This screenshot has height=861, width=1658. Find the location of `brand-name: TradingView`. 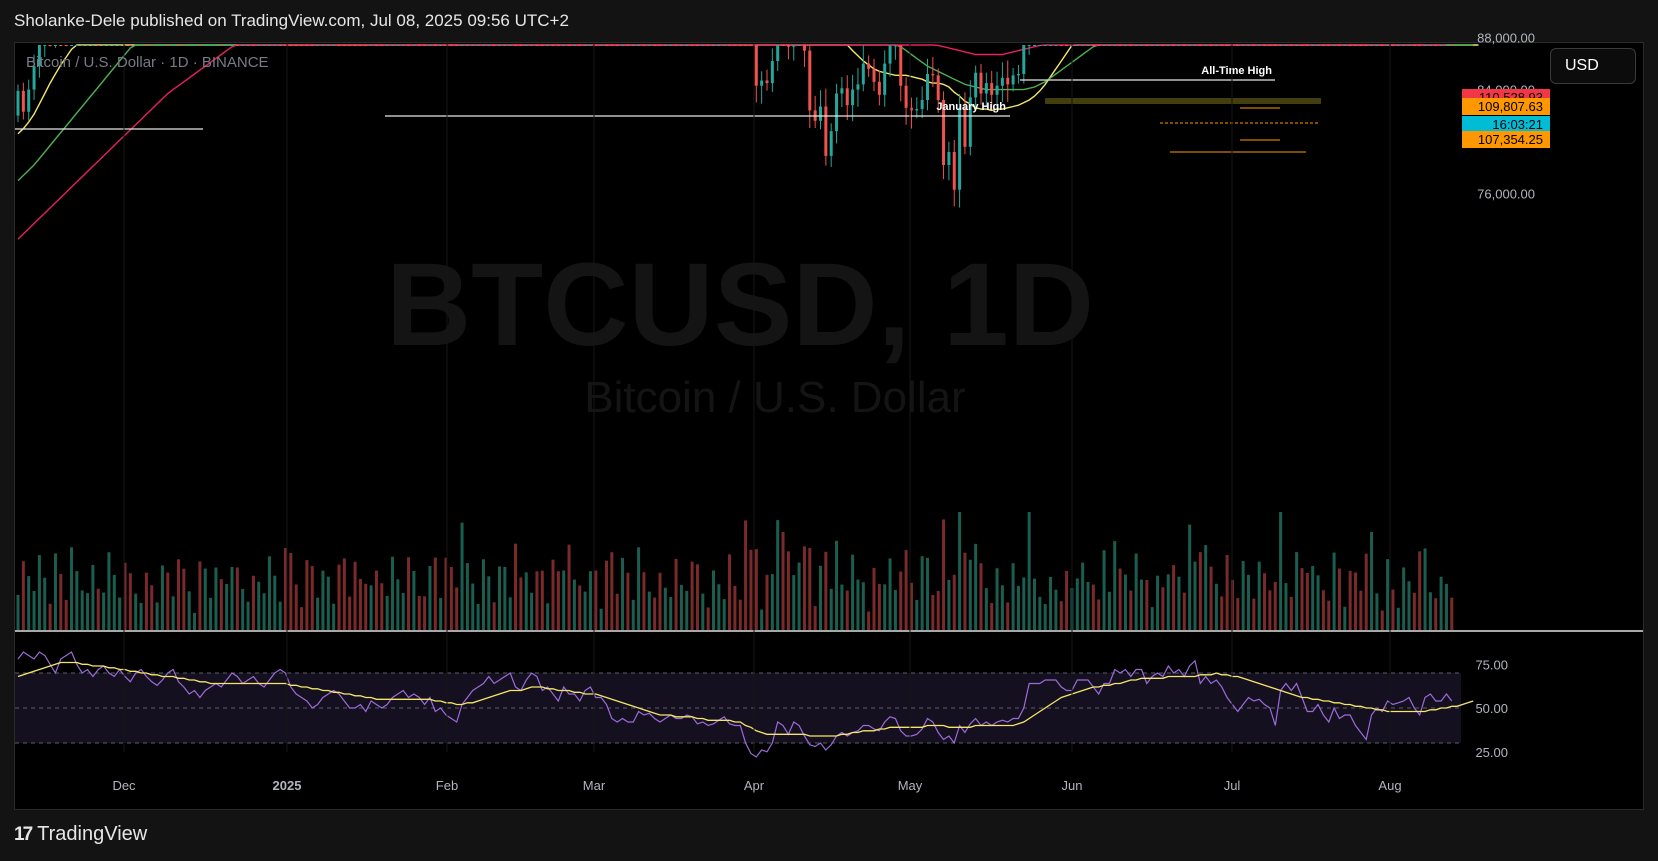

brand-name: TradingView is located at coordinates (92, 834).